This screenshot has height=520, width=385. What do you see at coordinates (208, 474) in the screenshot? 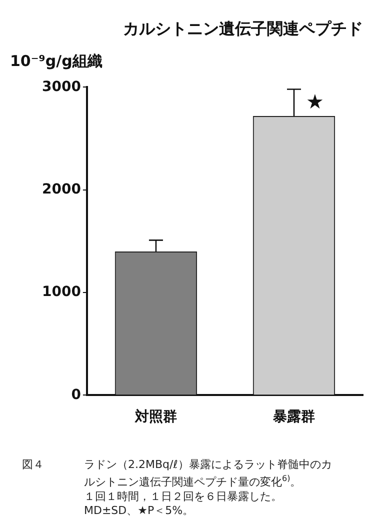
I see `text: ラドン（2.2MBq/ℓ）暴露によるラット脊髄中のカルシトニン遺伝子関連ペプチド量の変化$^{6)}$。` at bounding box center [208, 474].